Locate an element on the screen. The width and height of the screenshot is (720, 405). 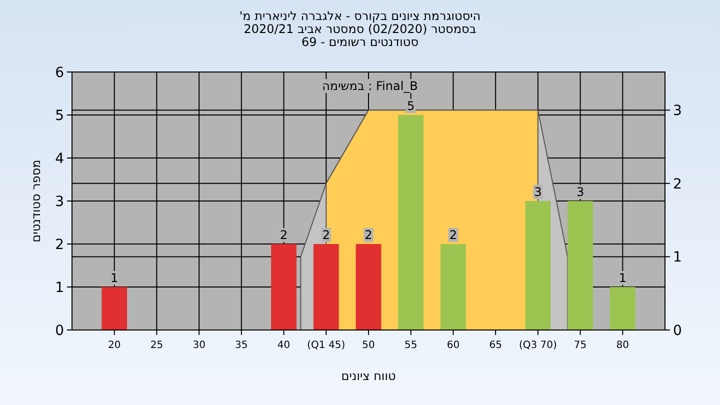
x-tick-label: 30 is located at coordinates (199, 345).